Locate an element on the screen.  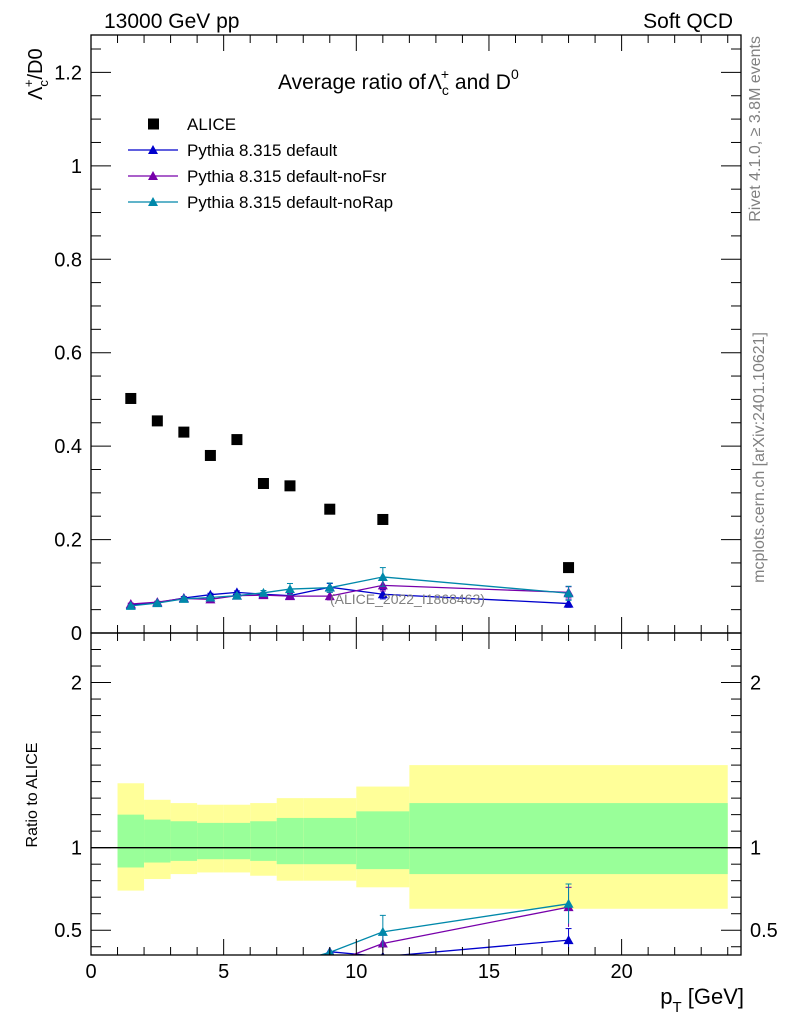
main-y-tick-label: 0.2 is located at coordinates (68, 541).